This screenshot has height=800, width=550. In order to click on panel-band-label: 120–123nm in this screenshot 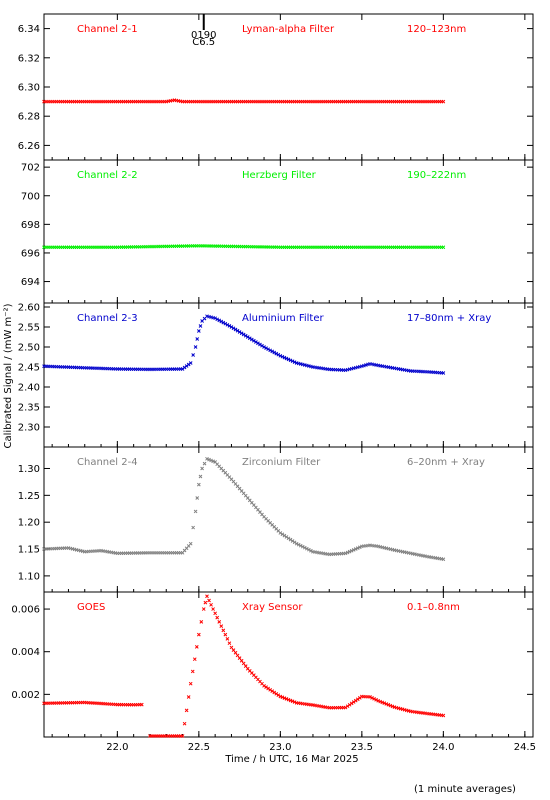, I will do `click(436, 29)`.